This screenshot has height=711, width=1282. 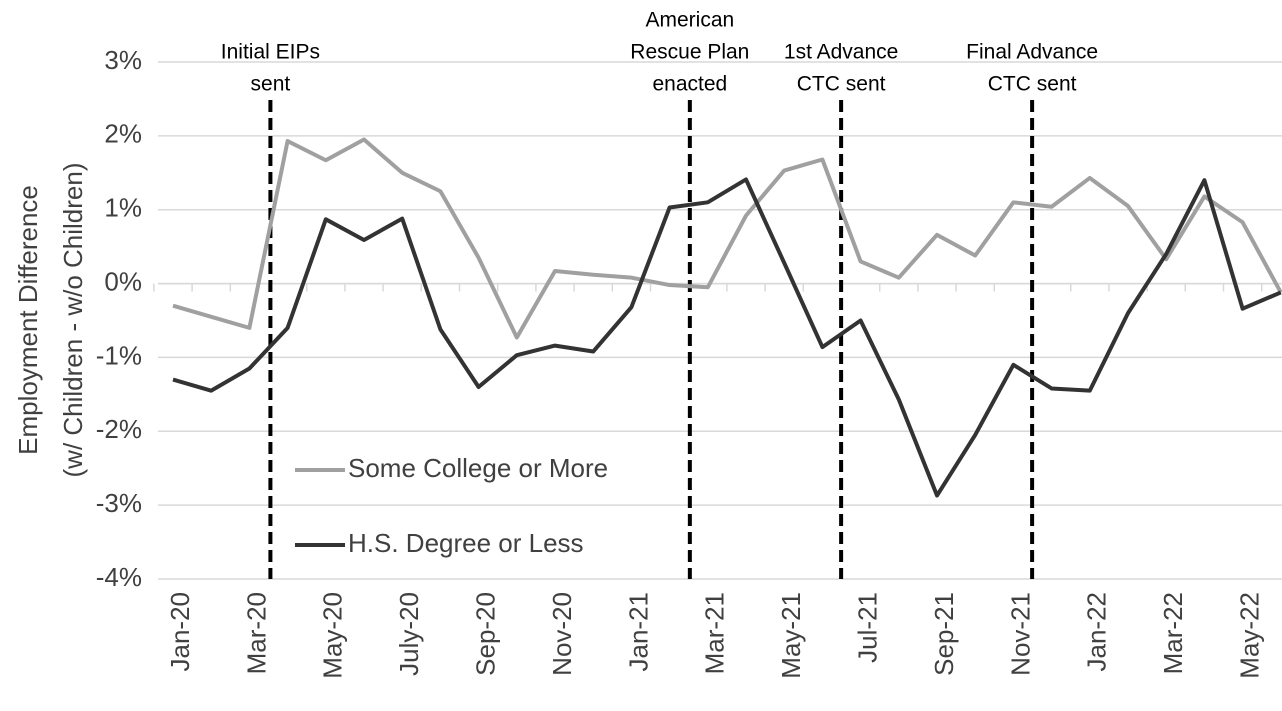 I want to click on y-tick-label: 1%, so click(x=123, y=208).